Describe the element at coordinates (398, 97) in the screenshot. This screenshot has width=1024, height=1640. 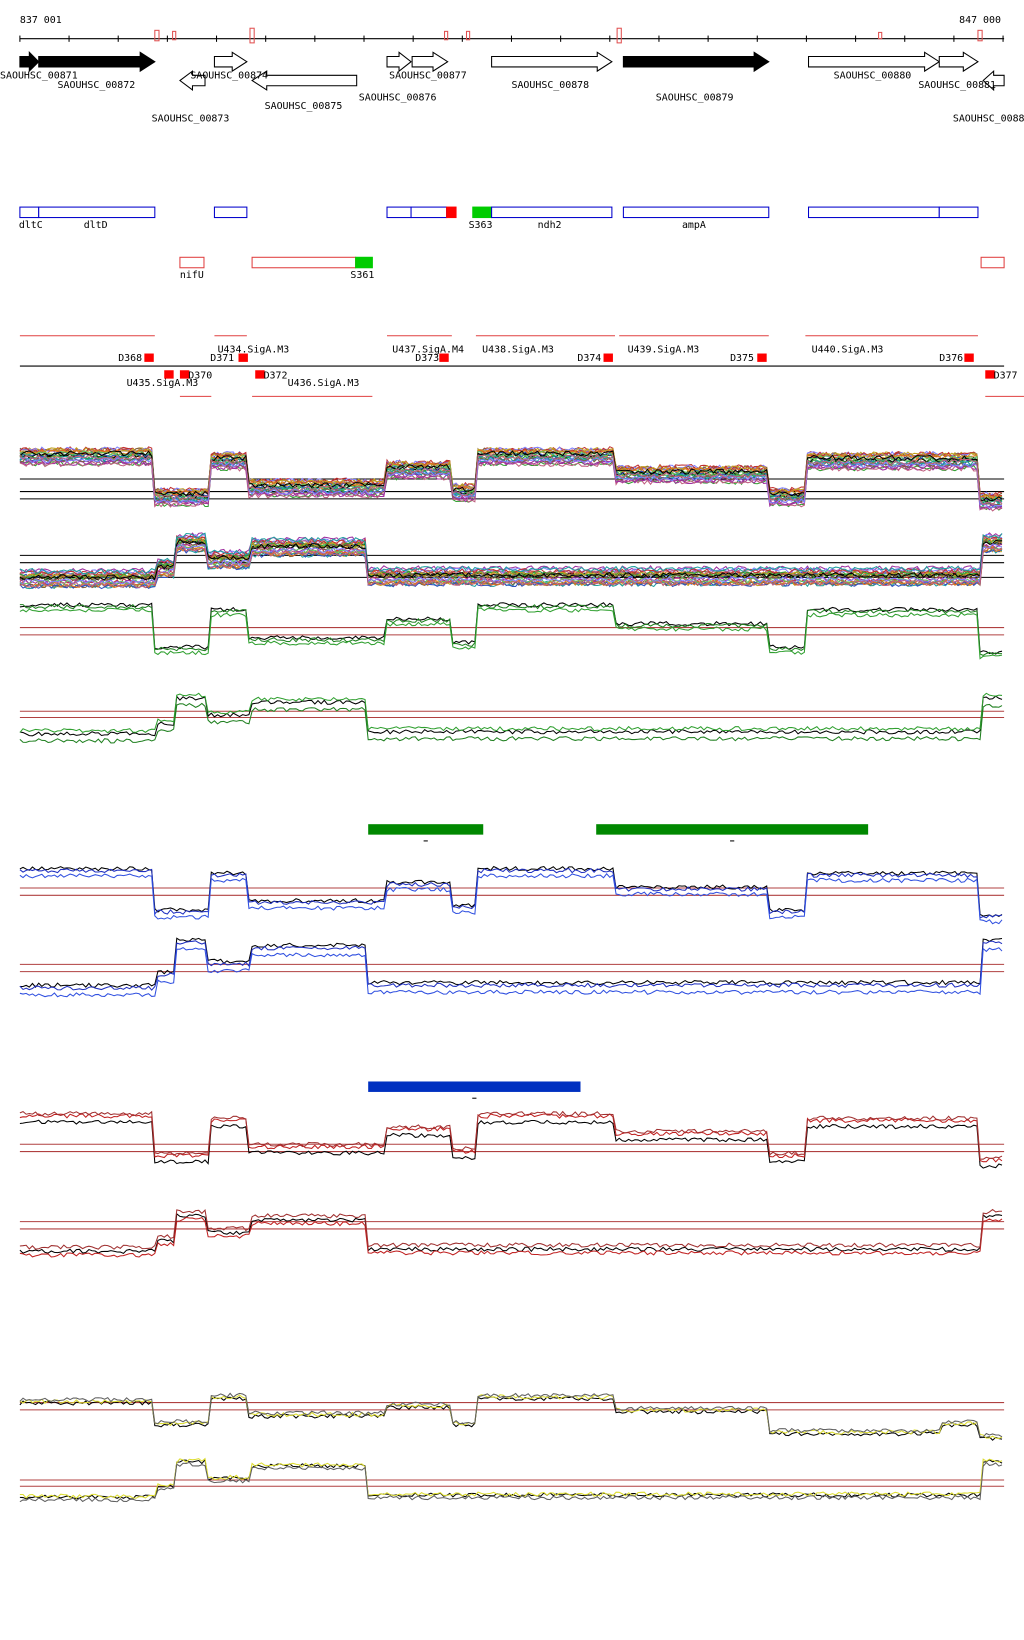
I see `gene-label: SAOUHSC_00876` at that location.